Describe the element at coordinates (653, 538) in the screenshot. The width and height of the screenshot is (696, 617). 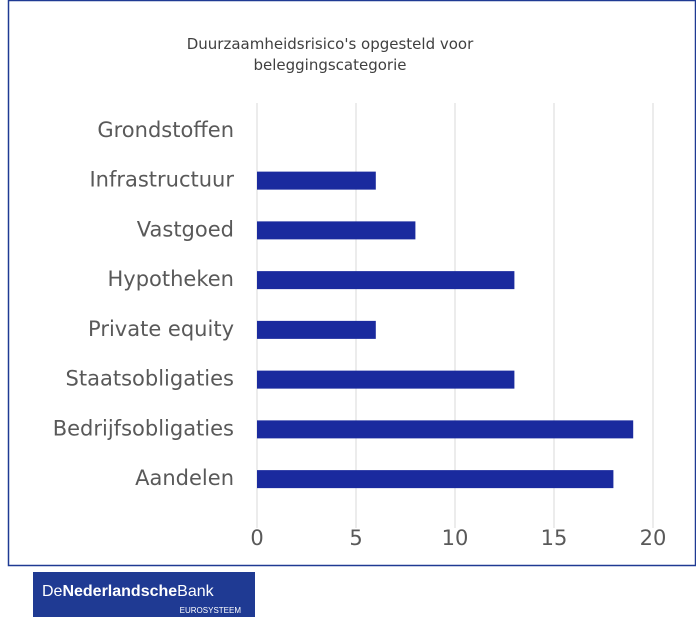
I see `x-tick-label: 20` at that location.